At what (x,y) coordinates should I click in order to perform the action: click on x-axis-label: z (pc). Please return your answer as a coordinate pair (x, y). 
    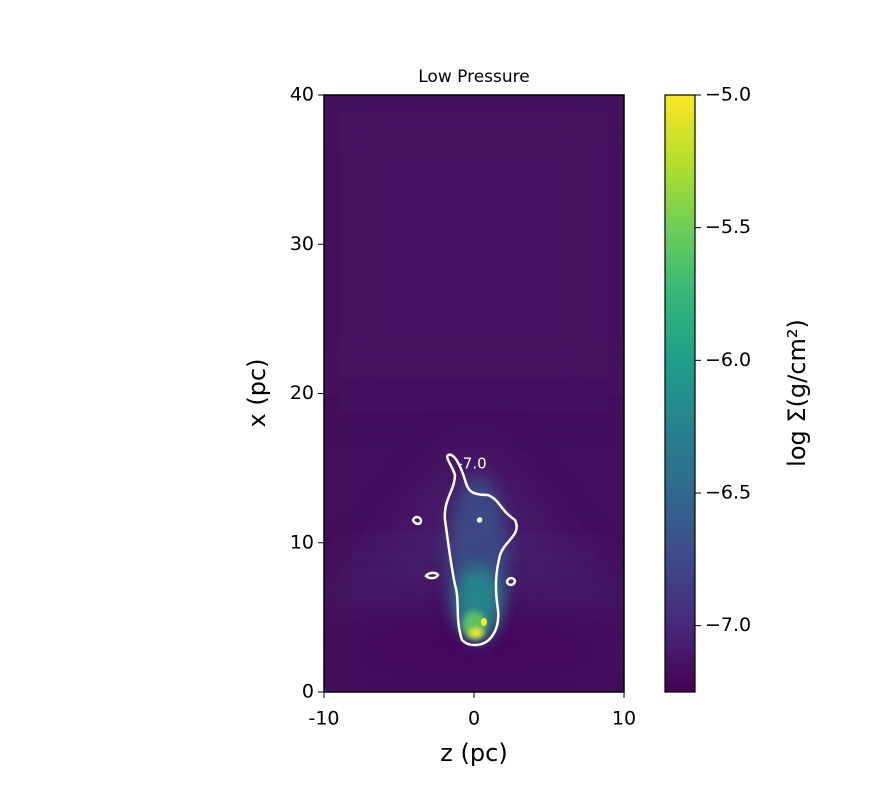
    Looking at the image, I should click on (473, 753).